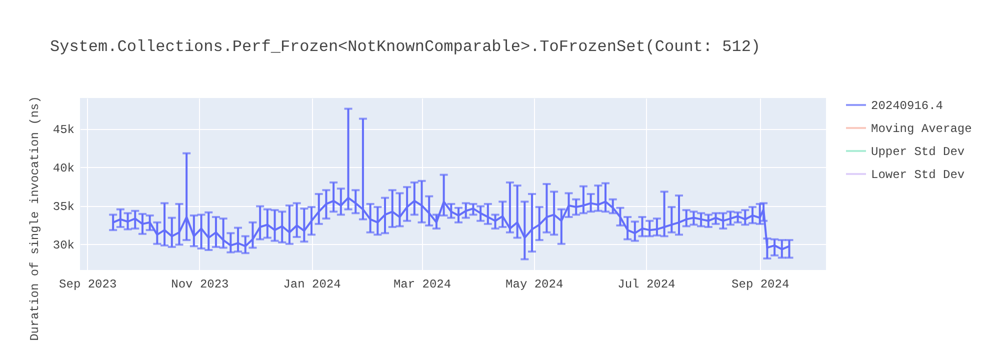 Image resolution: width=1000 pixels, height=350 pixels. Describe the element at coordinates (63, 130) in the screenshot. I see `y-tick-label: 45k` at that location.